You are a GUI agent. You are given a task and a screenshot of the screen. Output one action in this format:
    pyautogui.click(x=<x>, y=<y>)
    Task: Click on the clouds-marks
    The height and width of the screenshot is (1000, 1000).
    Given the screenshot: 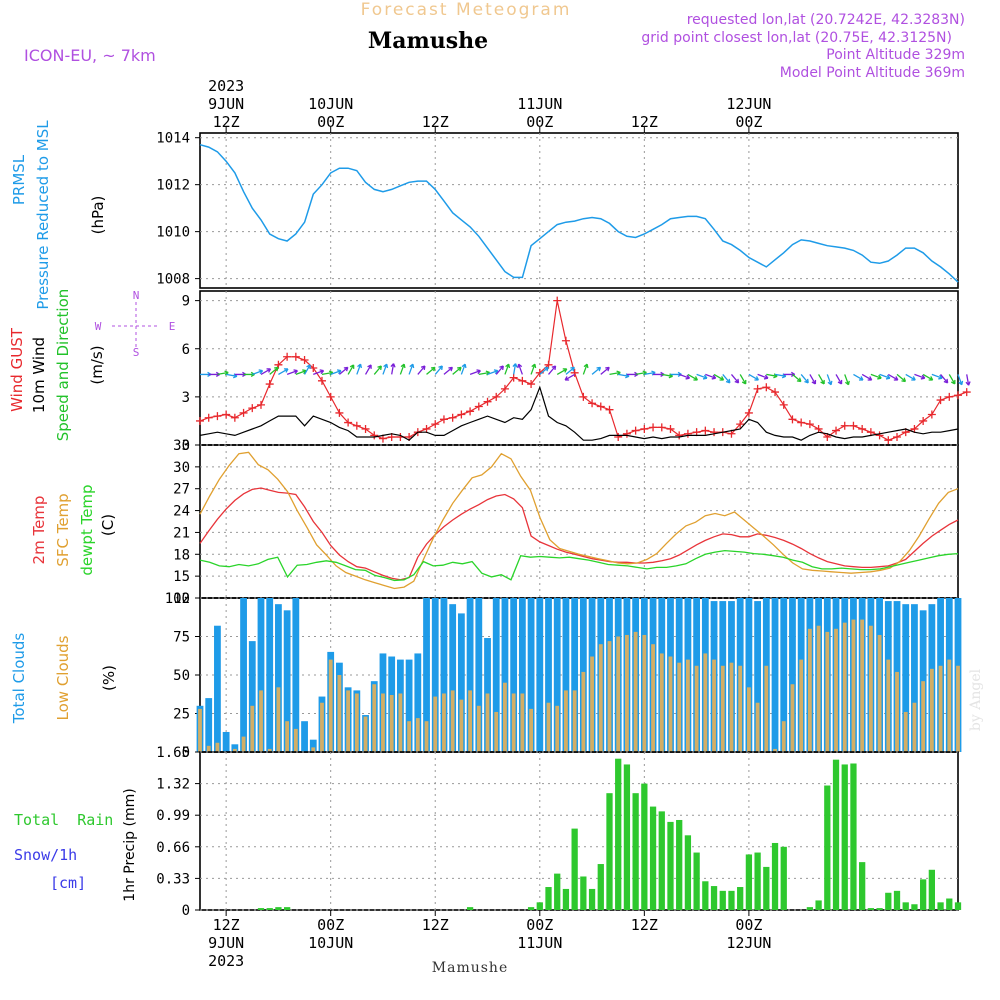 What is the action you would take?
    pyautogui.click(x=579, y=675)
    